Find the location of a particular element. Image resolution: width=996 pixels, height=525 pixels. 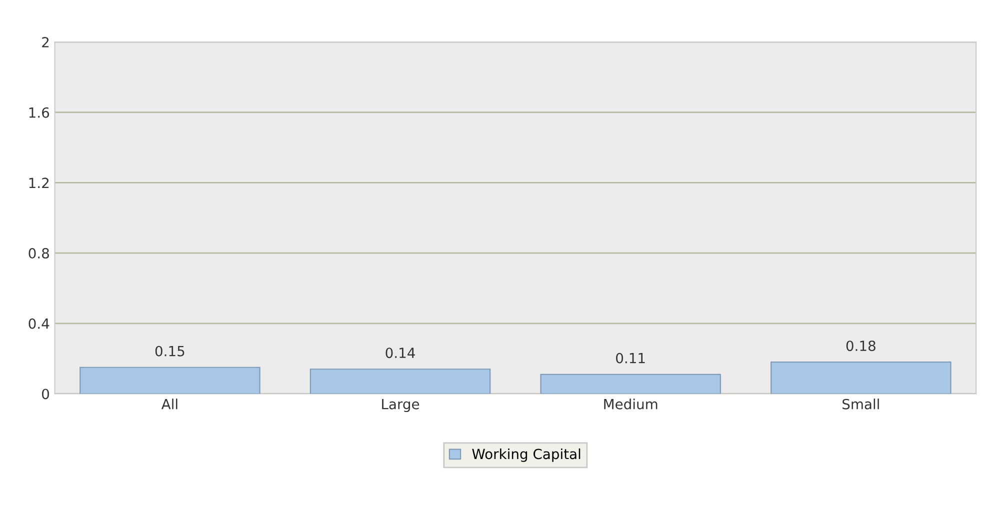

data-label: 0.18 is located at coordinates (861, 346).